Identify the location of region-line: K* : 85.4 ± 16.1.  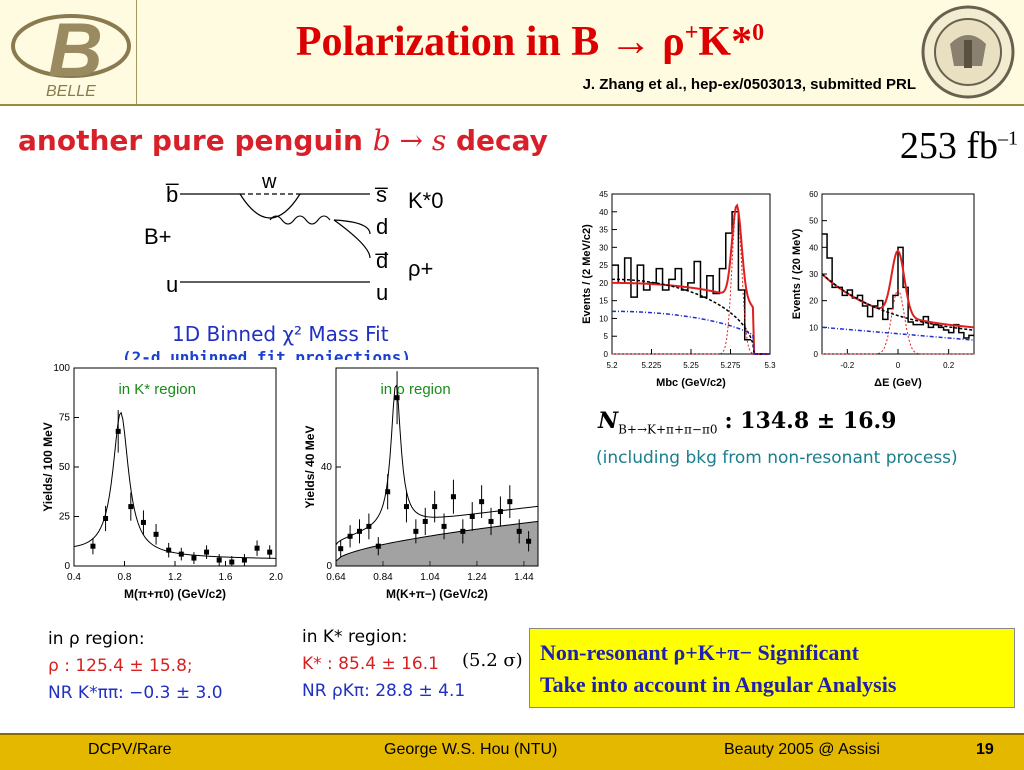
(370, 664).